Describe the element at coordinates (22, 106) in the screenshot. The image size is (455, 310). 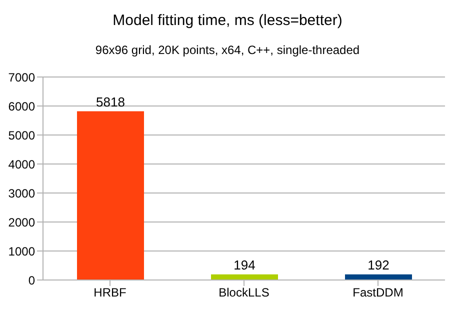
I see `y-tick-label: 6000` at that location.